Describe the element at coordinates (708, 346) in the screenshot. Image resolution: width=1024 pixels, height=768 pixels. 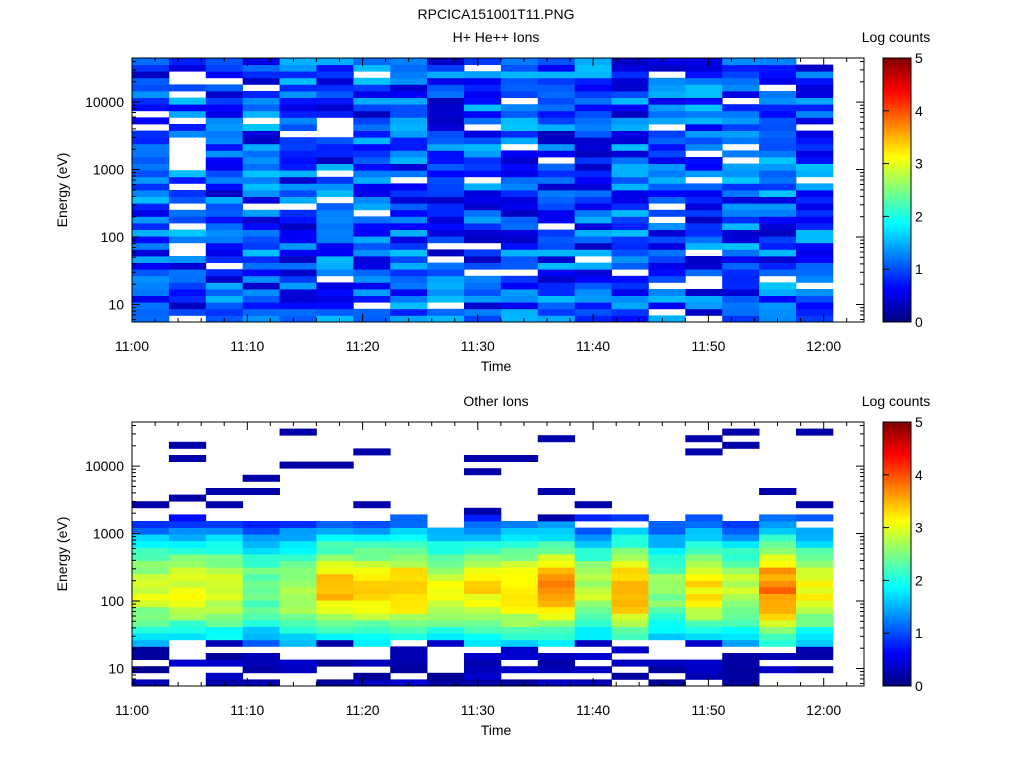
I see `x-tick-label: 11:50` at that location.